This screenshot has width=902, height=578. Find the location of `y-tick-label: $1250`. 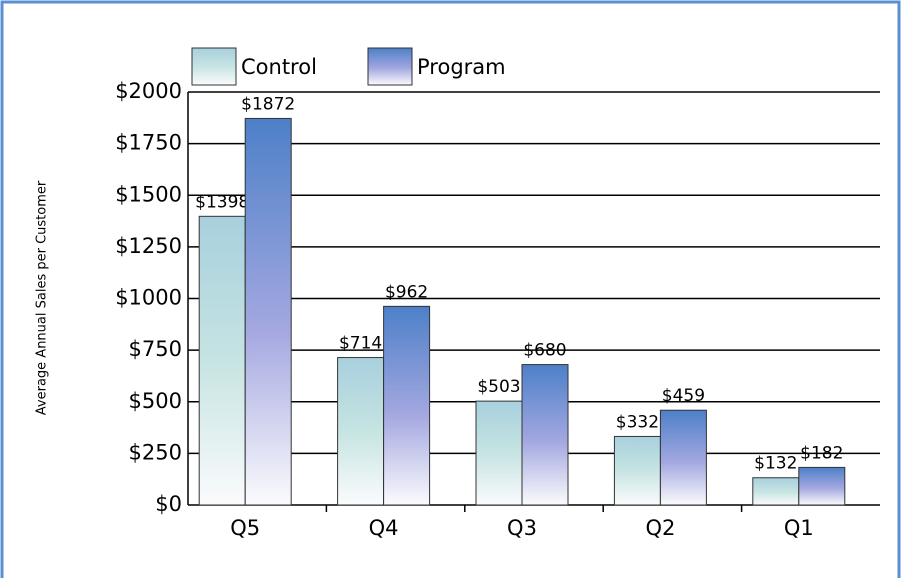

y-tick-label: $1250 is located at coordinates (148, 246).